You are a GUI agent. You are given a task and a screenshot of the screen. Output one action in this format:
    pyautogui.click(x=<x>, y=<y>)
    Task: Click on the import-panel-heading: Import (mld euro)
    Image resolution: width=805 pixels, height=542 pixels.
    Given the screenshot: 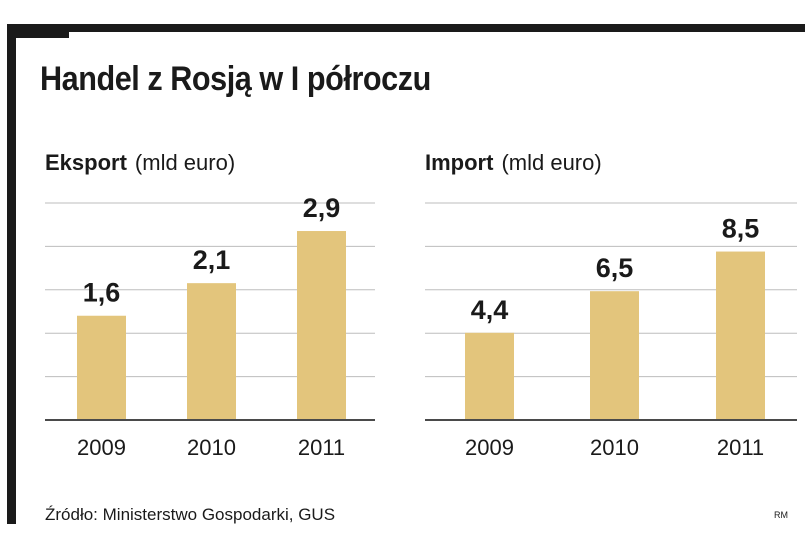 What is the action you would take?
    pyautogui.click(x=513, y=163)
    